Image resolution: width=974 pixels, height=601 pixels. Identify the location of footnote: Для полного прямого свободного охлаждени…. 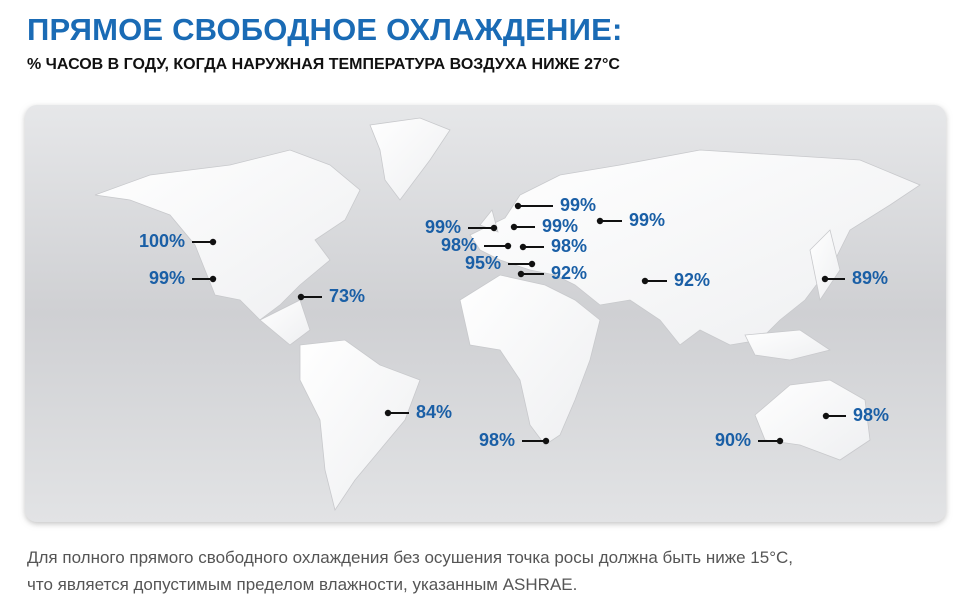
(410, 571).